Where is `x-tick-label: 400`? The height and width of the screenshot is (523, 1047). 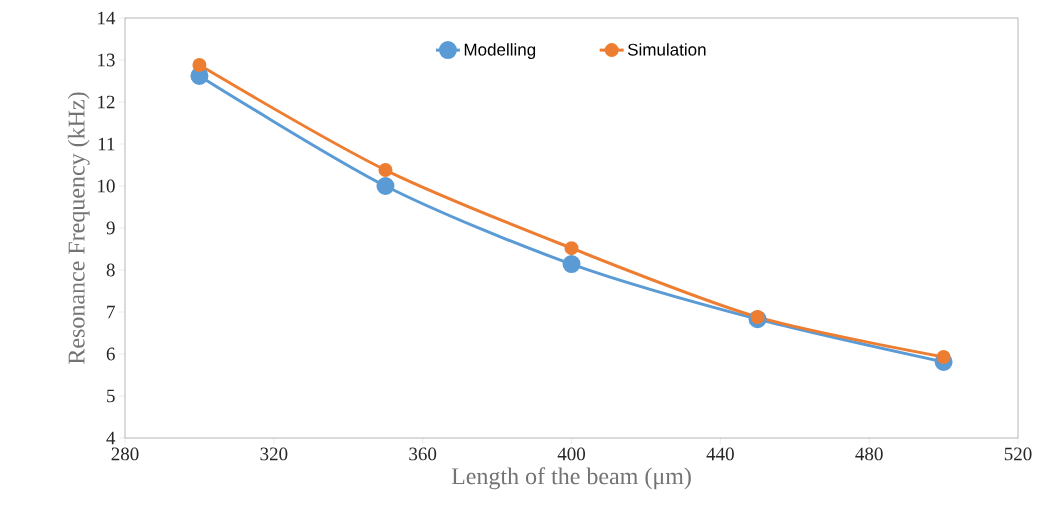
x-tick-label: 400 is located at coordinates (571, 454).